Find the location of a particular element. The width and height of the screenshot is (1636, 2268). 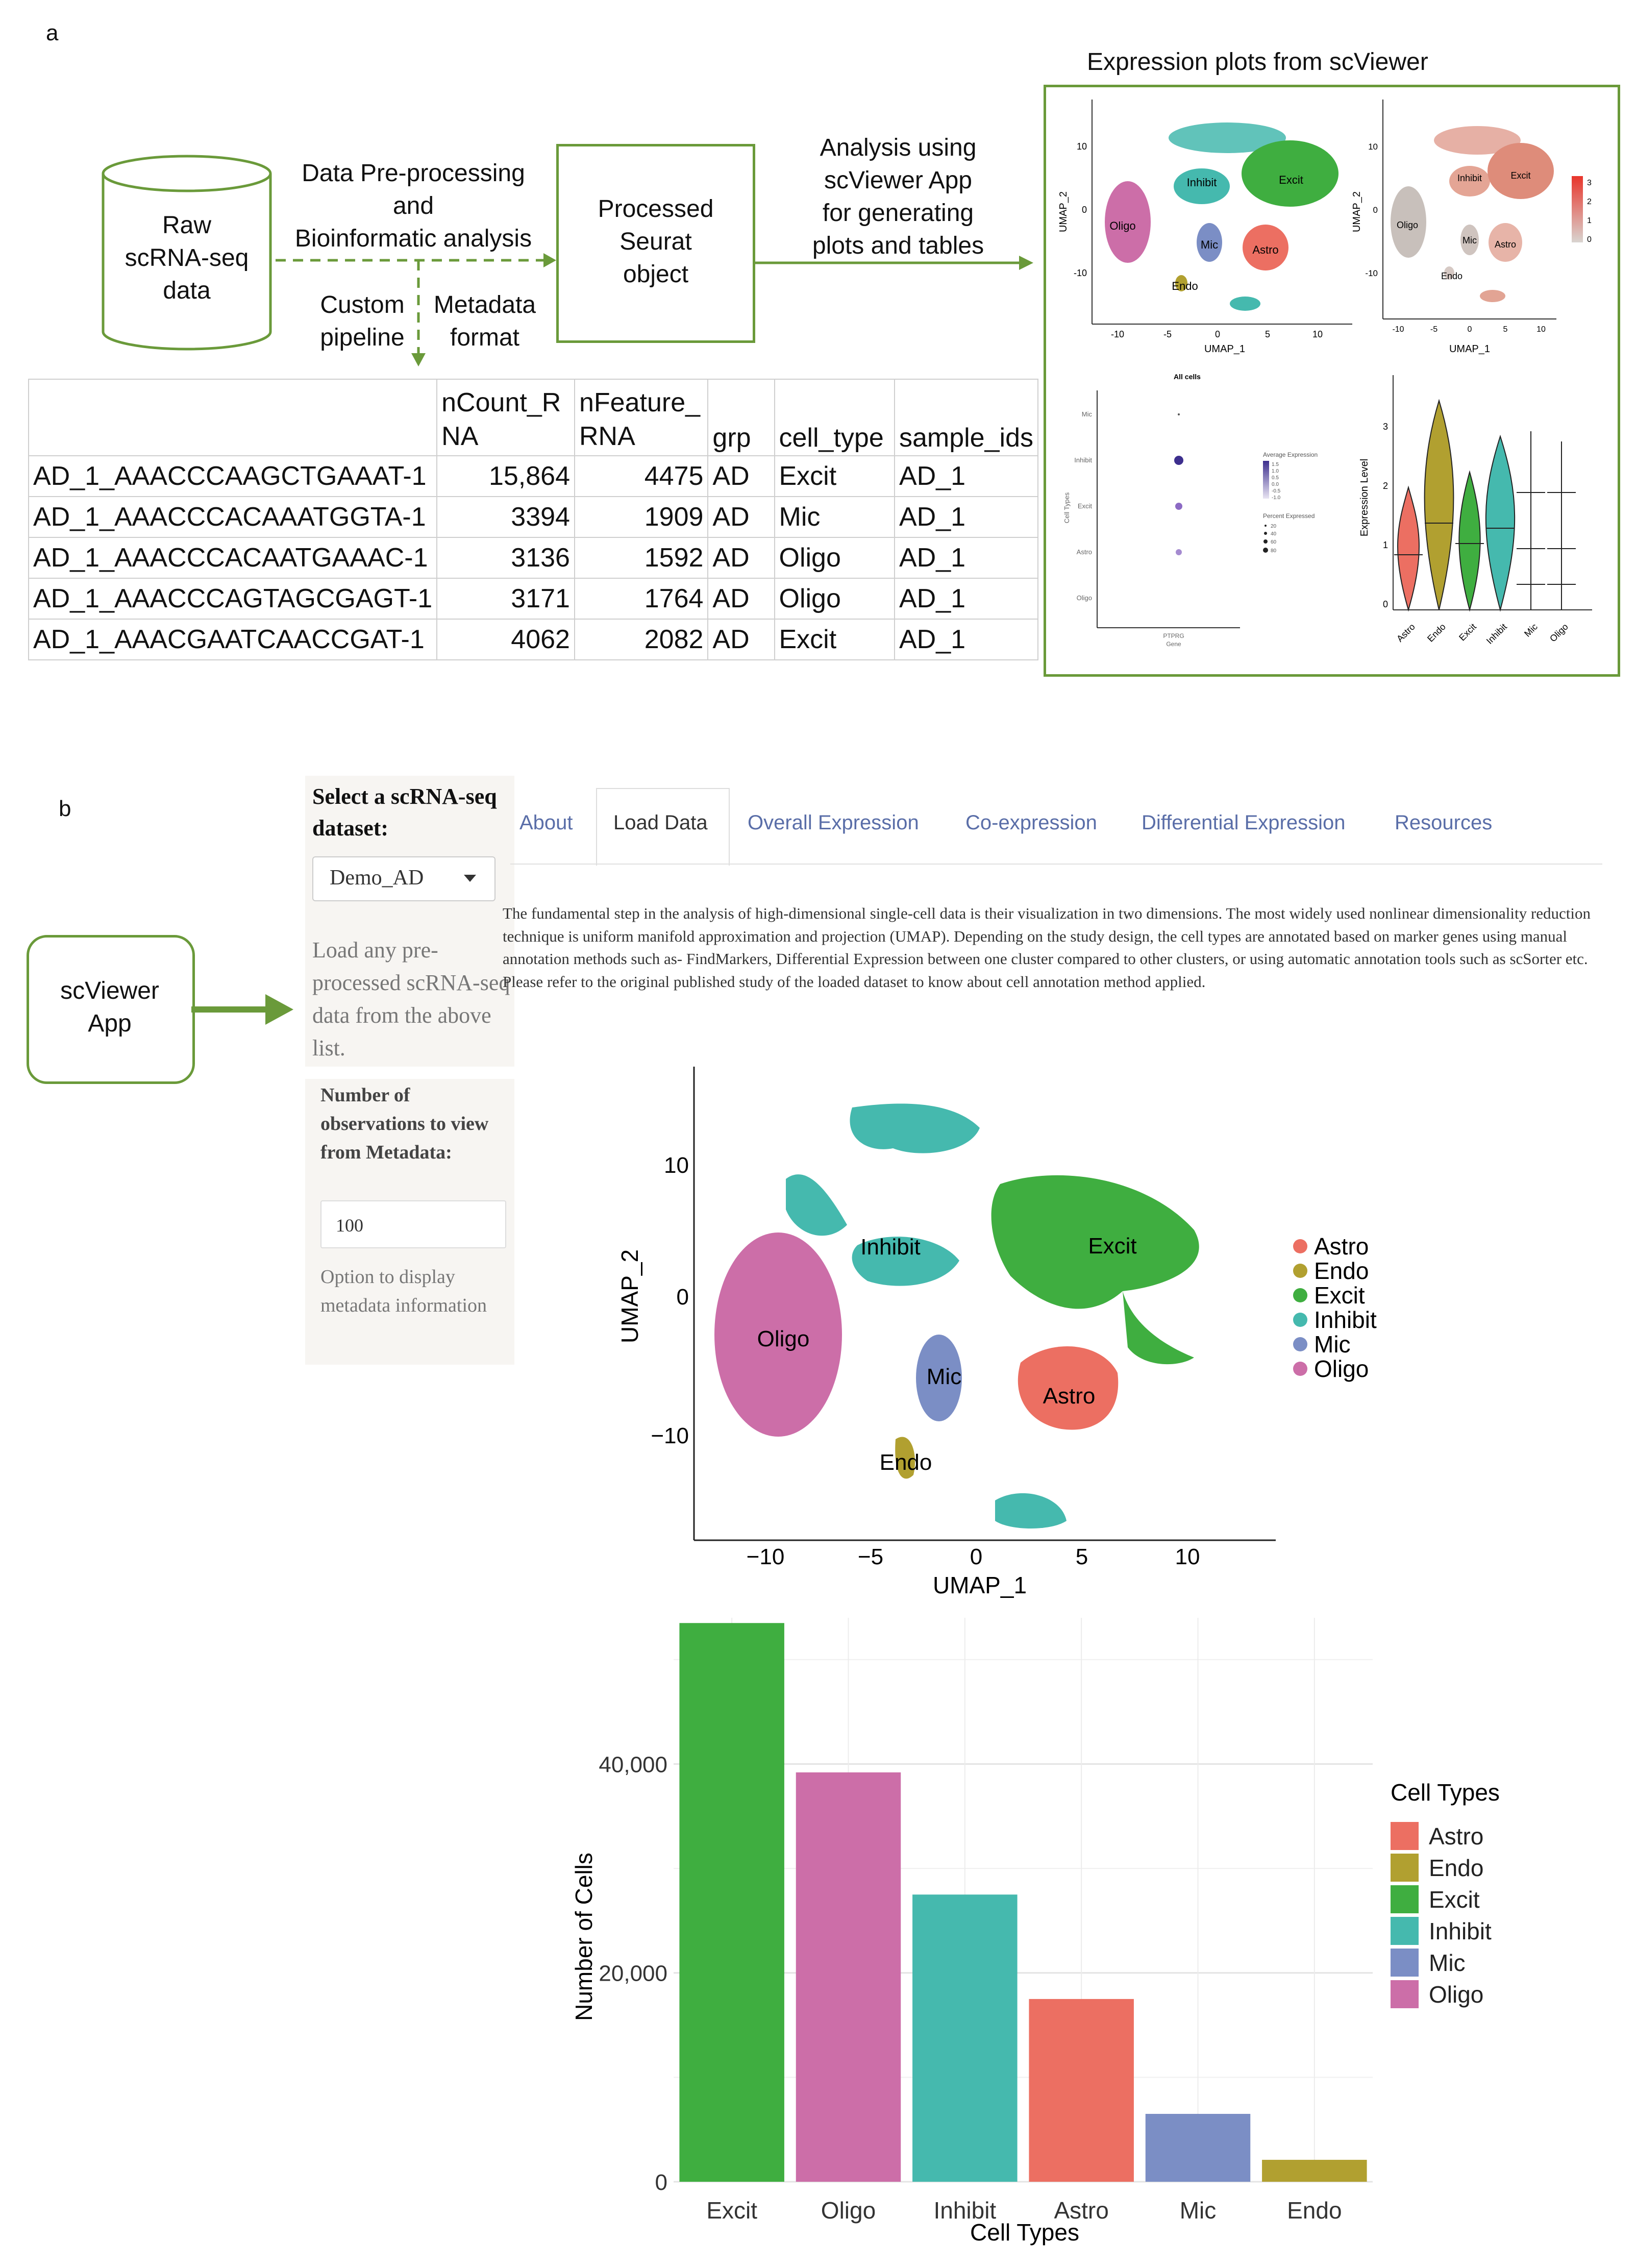

umap-cluster-label: Oligo is located at coordinates (783, 1338).